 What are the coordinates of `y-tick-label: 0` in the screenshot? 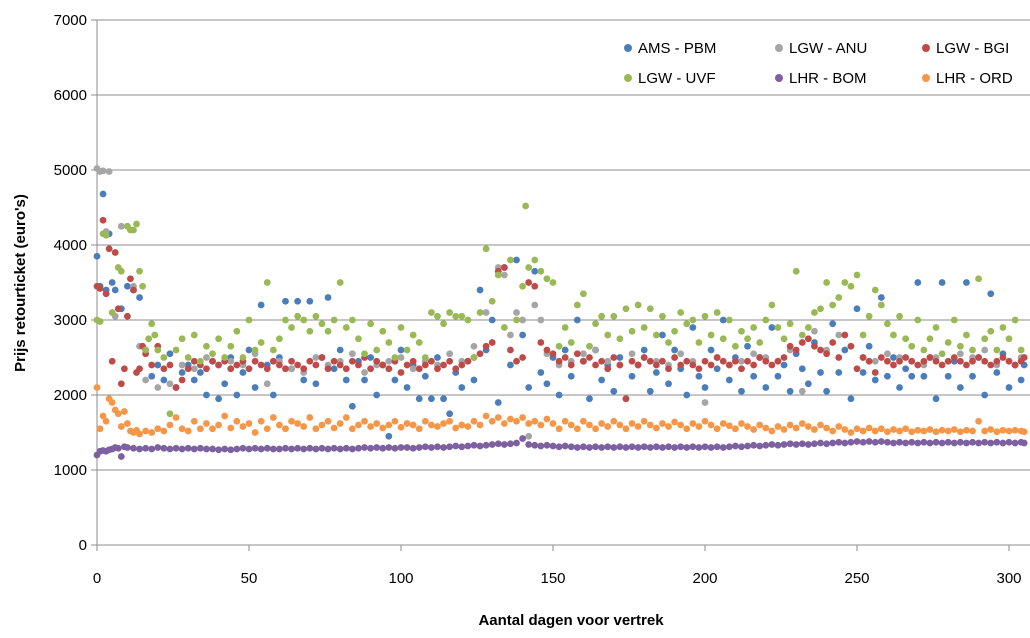 It's located at (83, 545).